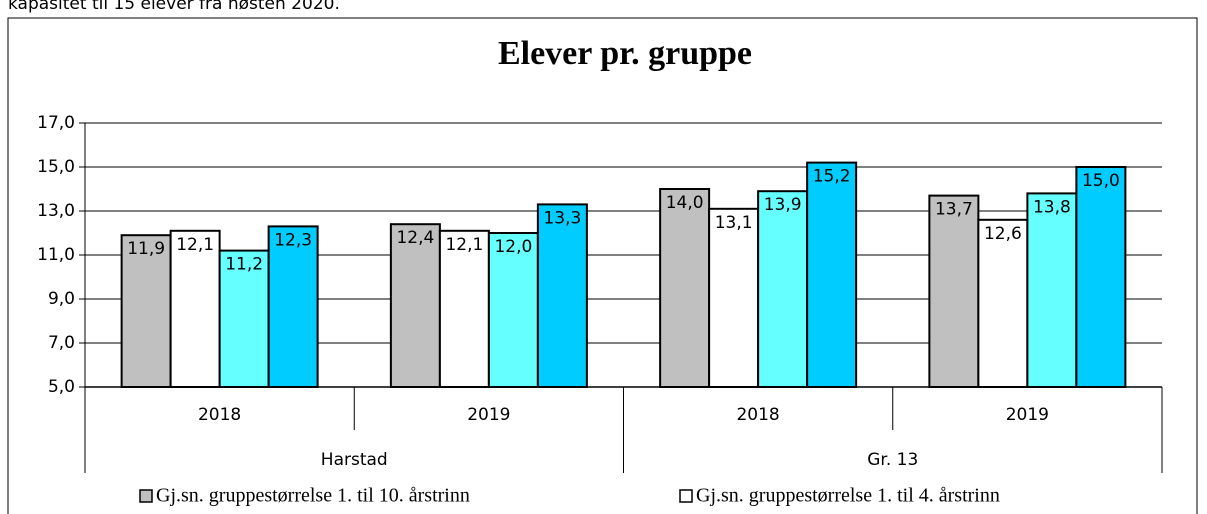 This screenshot has height=514, width=1207. I want to click on data-label: 12,0, so click(513, 247).